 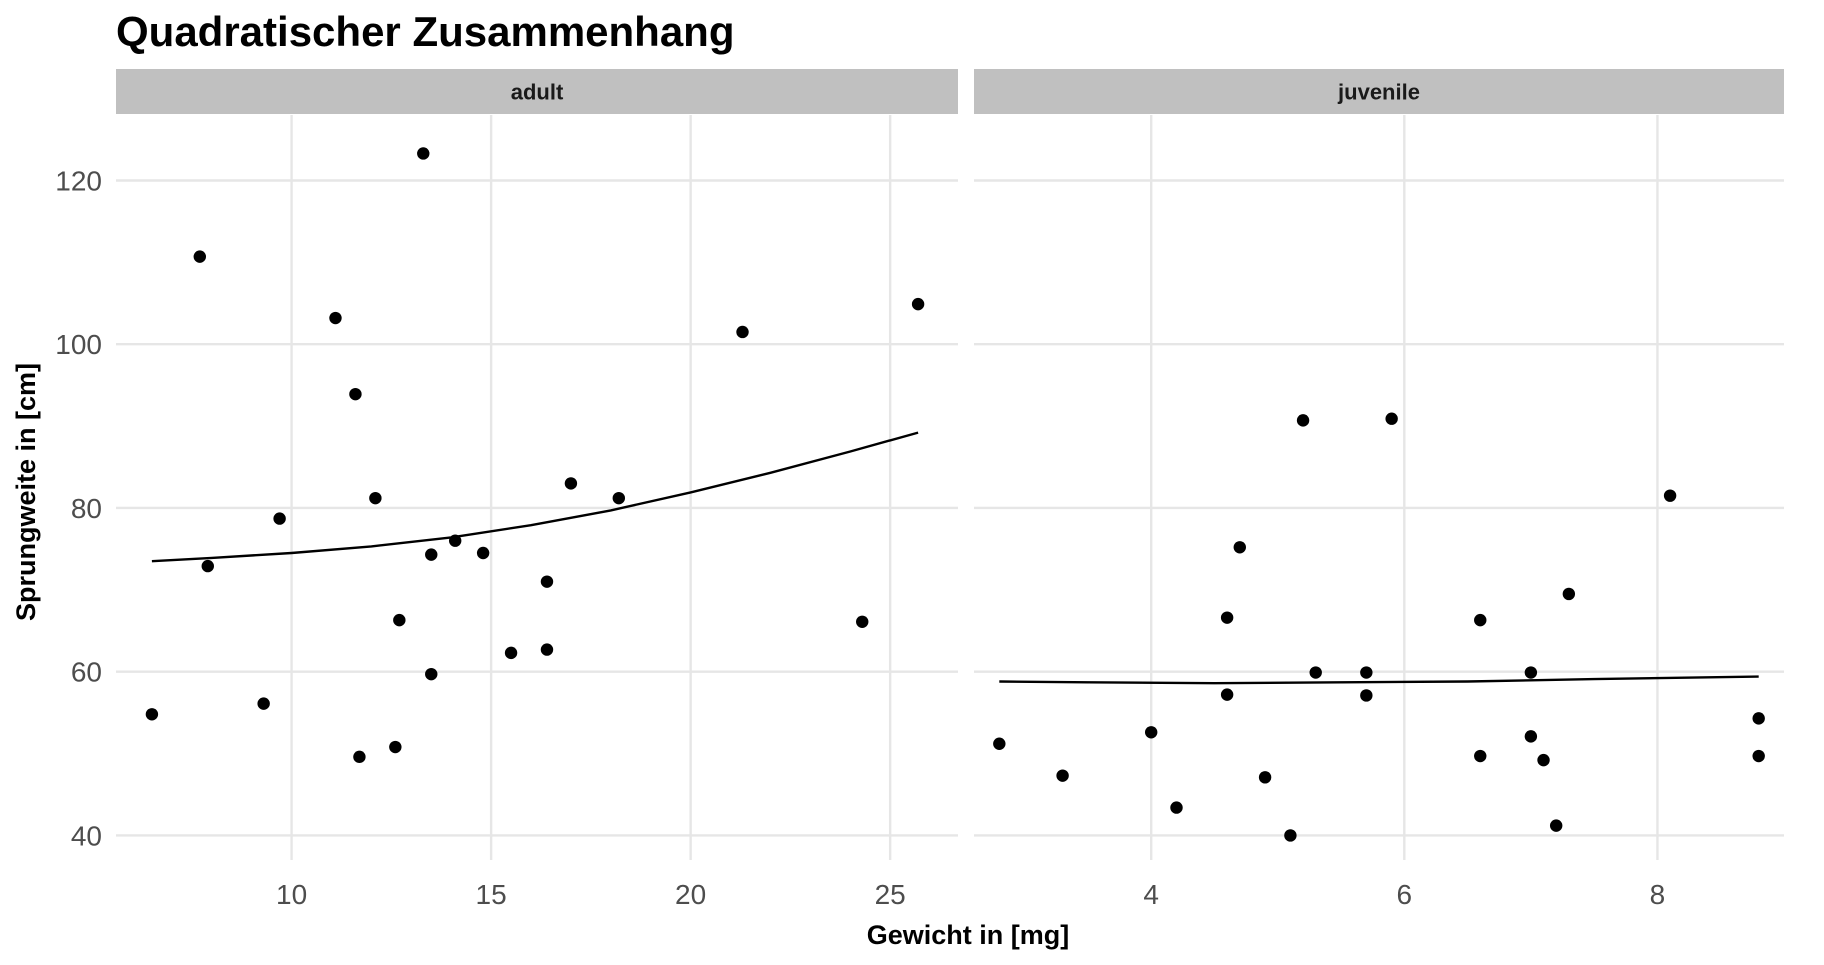 I want to click on x-tick-label: 4, so click(x=1151, y=894).